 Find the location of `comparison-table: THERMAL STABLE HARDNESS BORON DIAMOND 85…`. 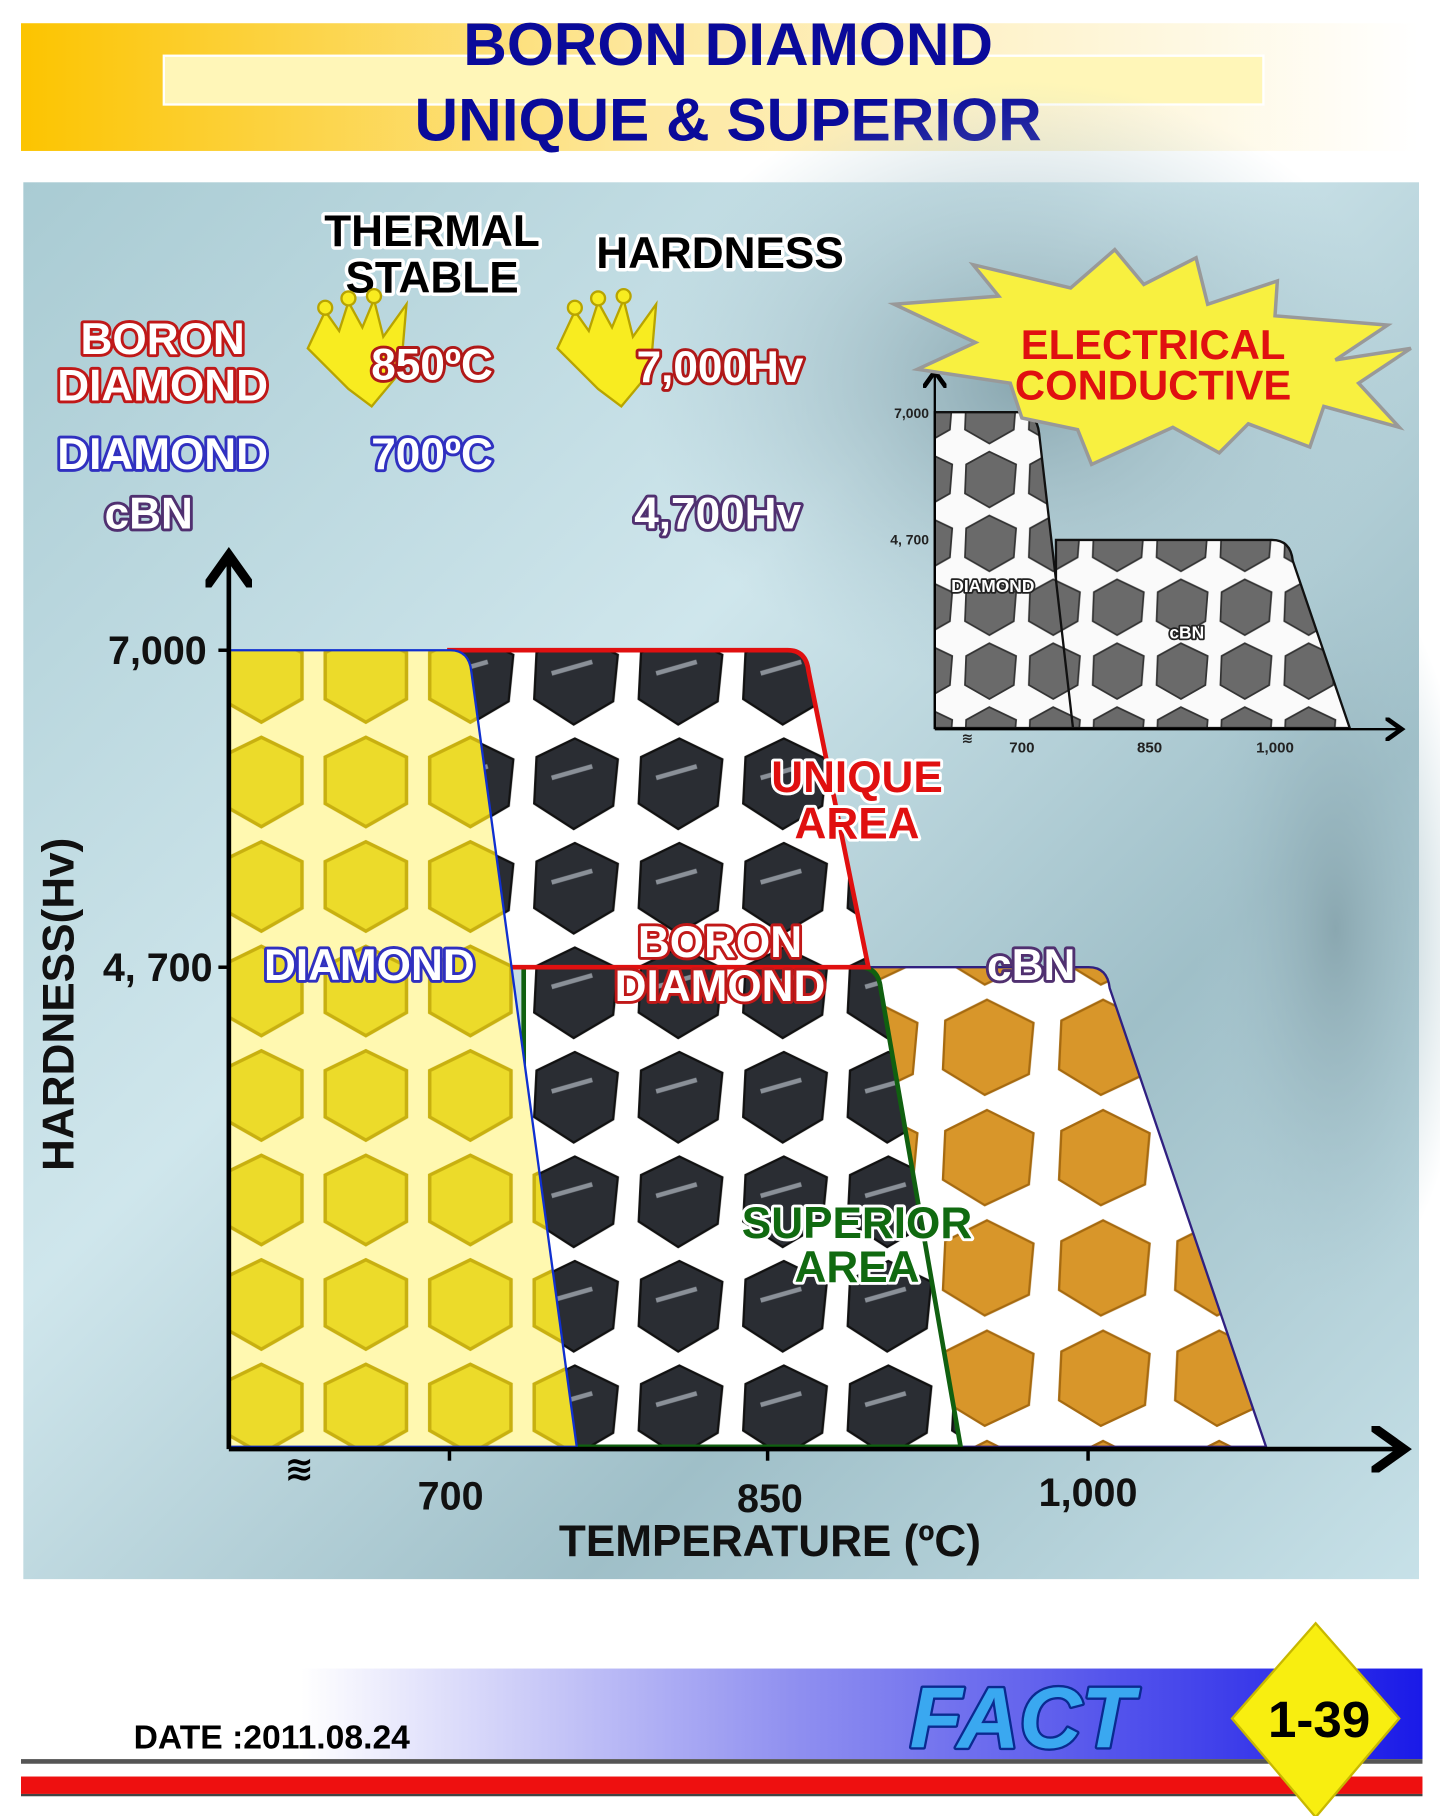

comparison-table: THERMAL STABLE HARDNESS BORON DIAMOND 85… is located at coordinates (450, 373).